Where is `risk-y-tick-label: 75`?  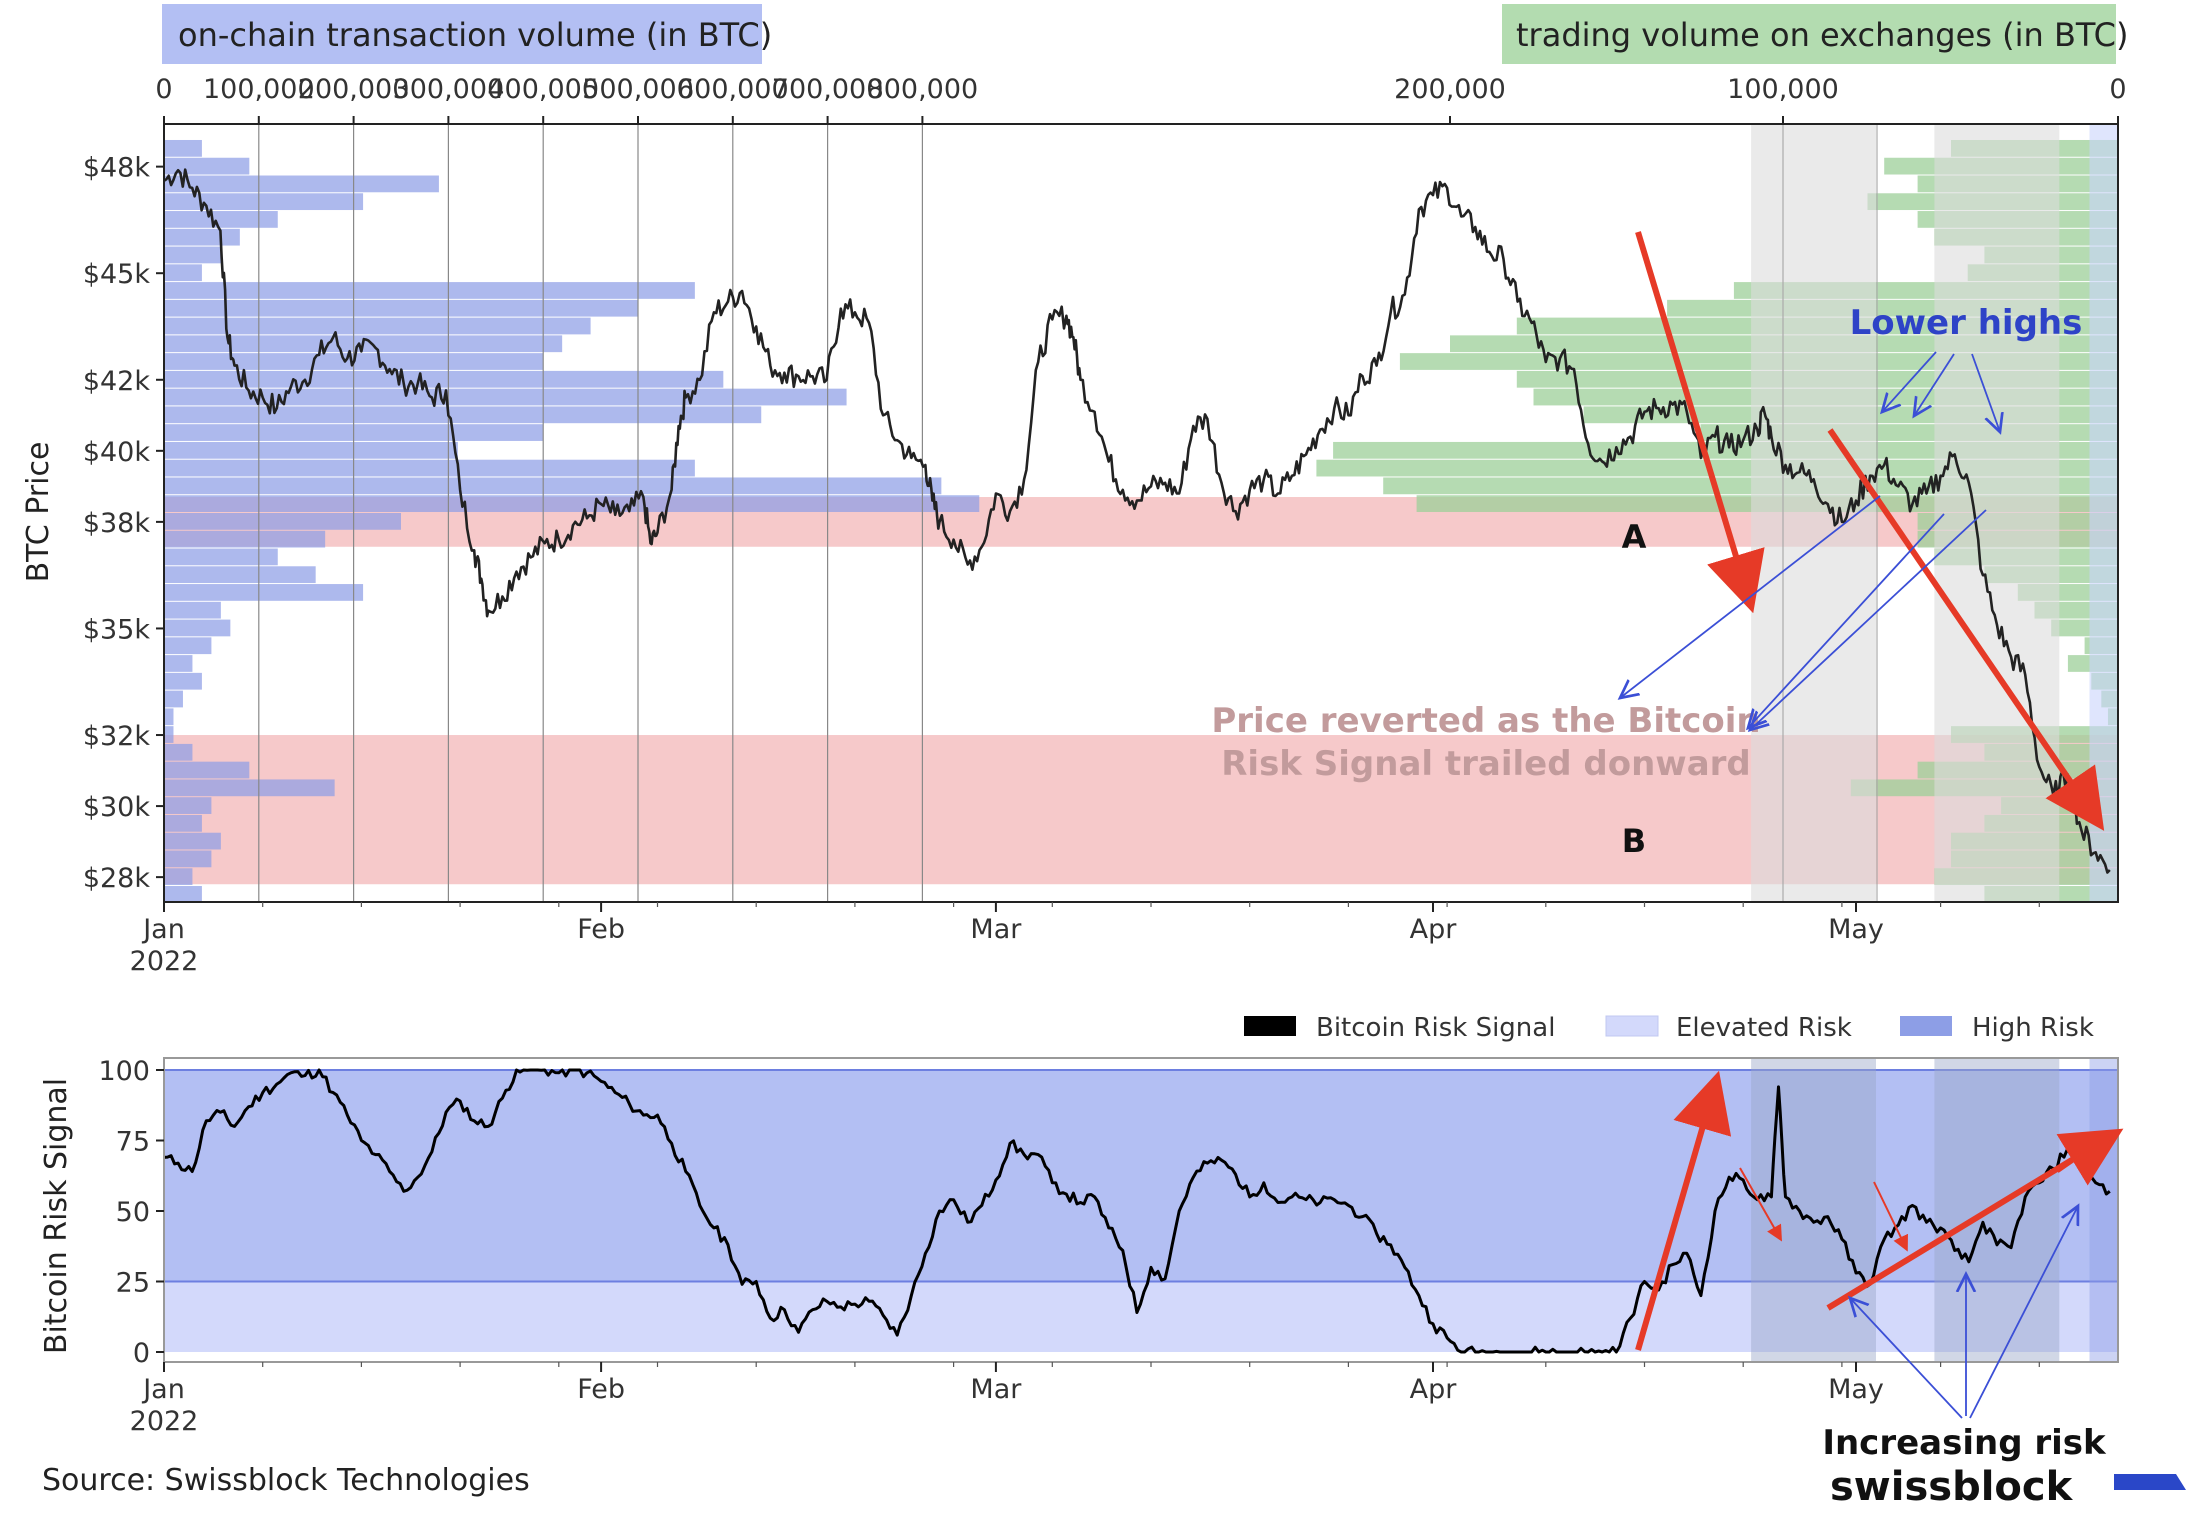 risk-y-tick-label: 75 is located at coordinates (133, 1142).